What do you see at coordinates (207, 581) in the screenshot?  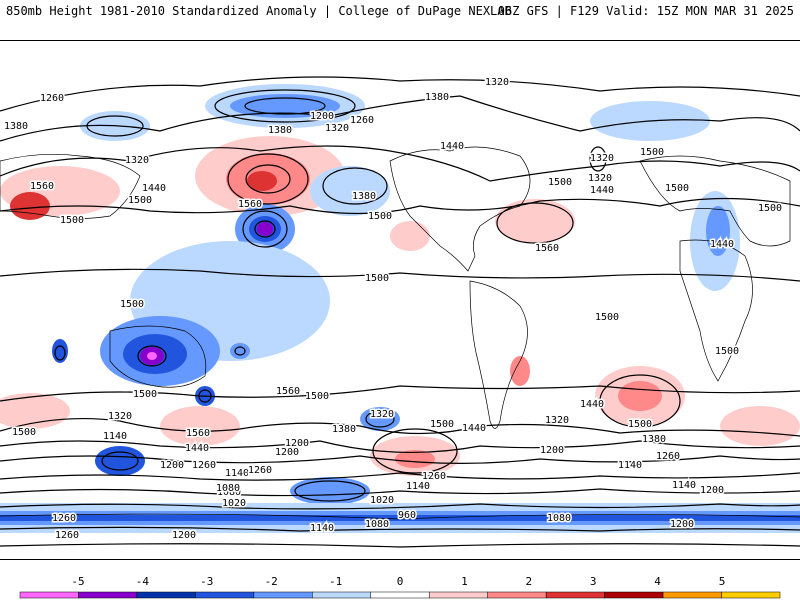 I see `colorbar-tick-label: -3` at bounding box center [207, 581].